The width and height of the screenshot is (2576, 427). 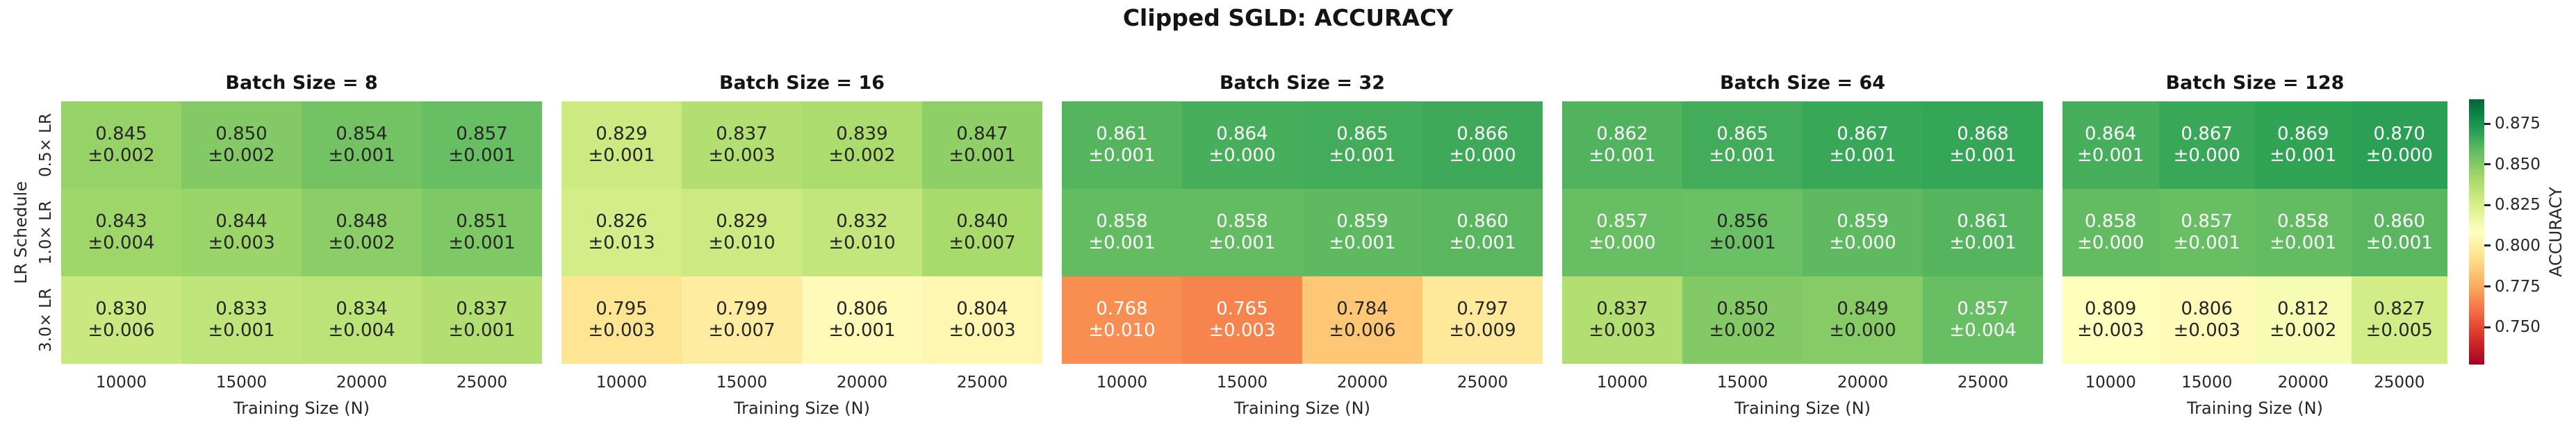 I want to click on colorbar-label: ACCURACY, so click(x=2556, y=232).